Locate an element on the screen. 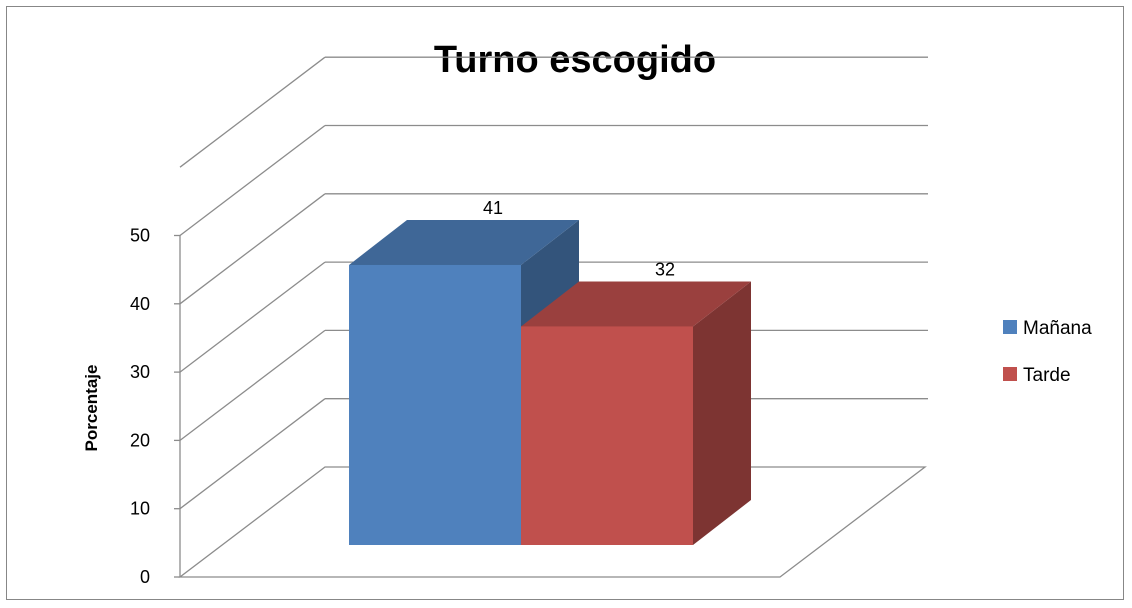 The height and width of the screenshot is (608, 1132). legend-label: Mañana is located at coordinates (1057, 328).